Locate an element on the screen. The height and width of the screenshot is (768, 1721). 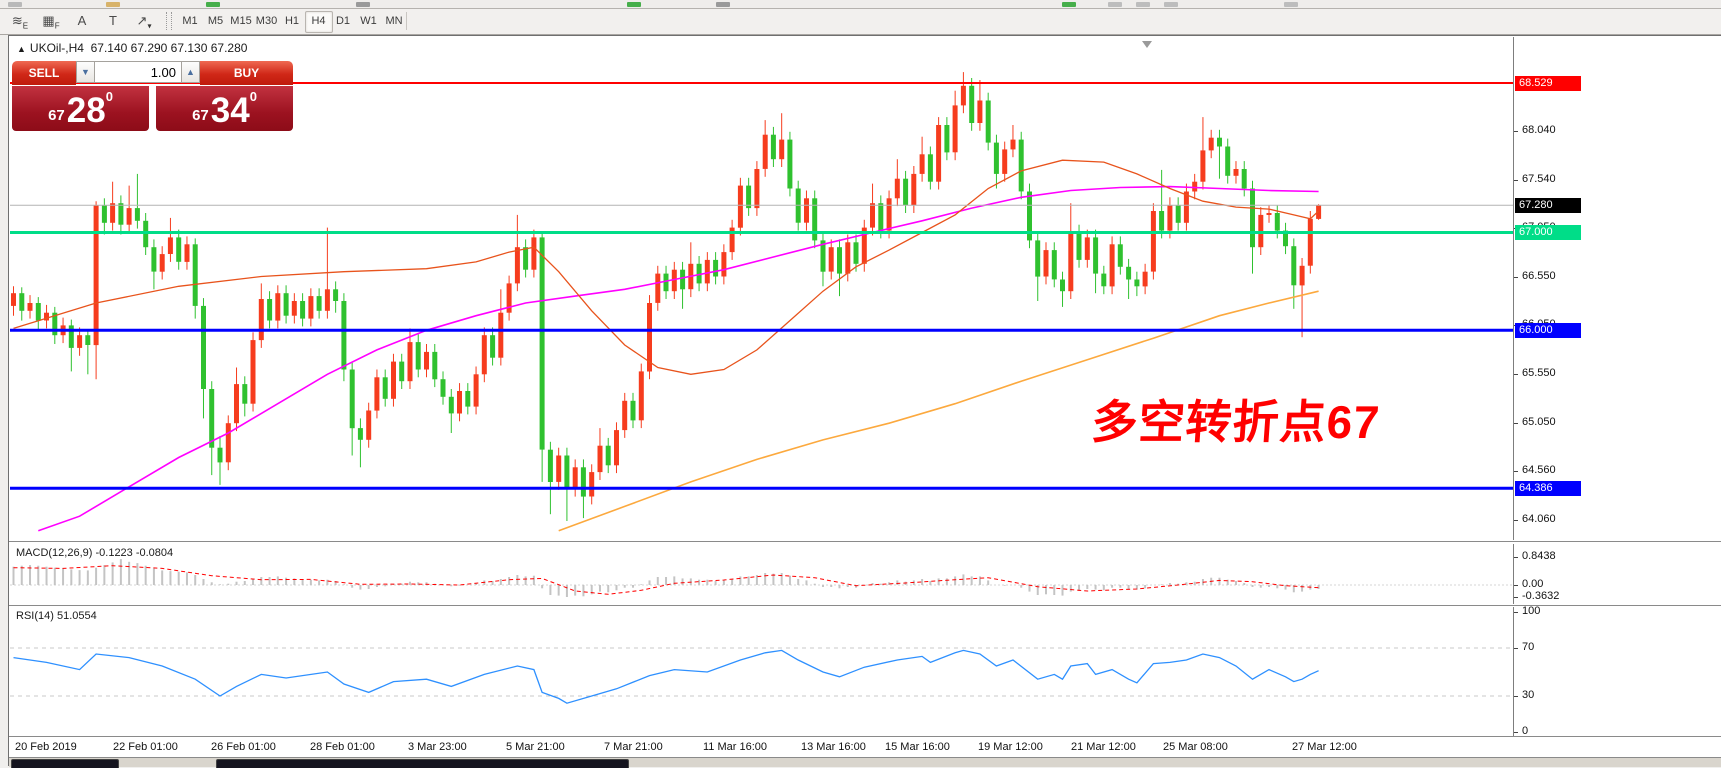
time-axis-label: 11 Mar 16:00 is located at coordinates (735, 747).